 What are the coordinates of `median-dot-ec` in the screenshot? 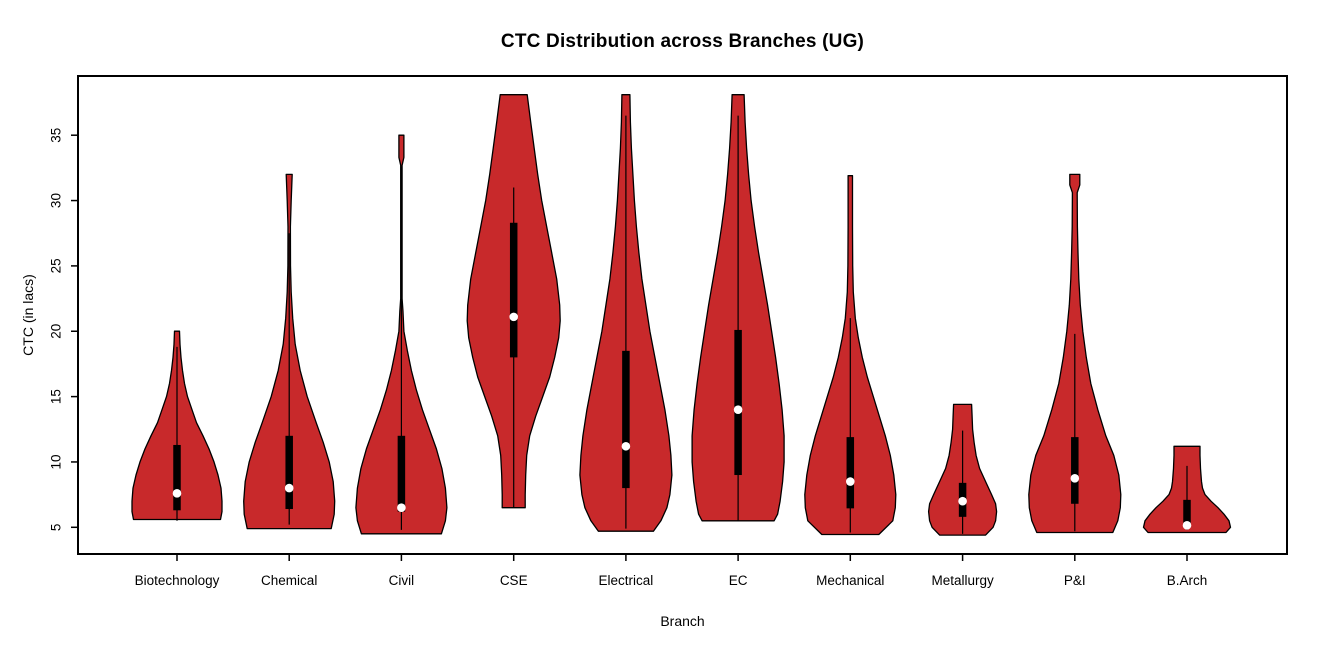 It's located at (738, 409).